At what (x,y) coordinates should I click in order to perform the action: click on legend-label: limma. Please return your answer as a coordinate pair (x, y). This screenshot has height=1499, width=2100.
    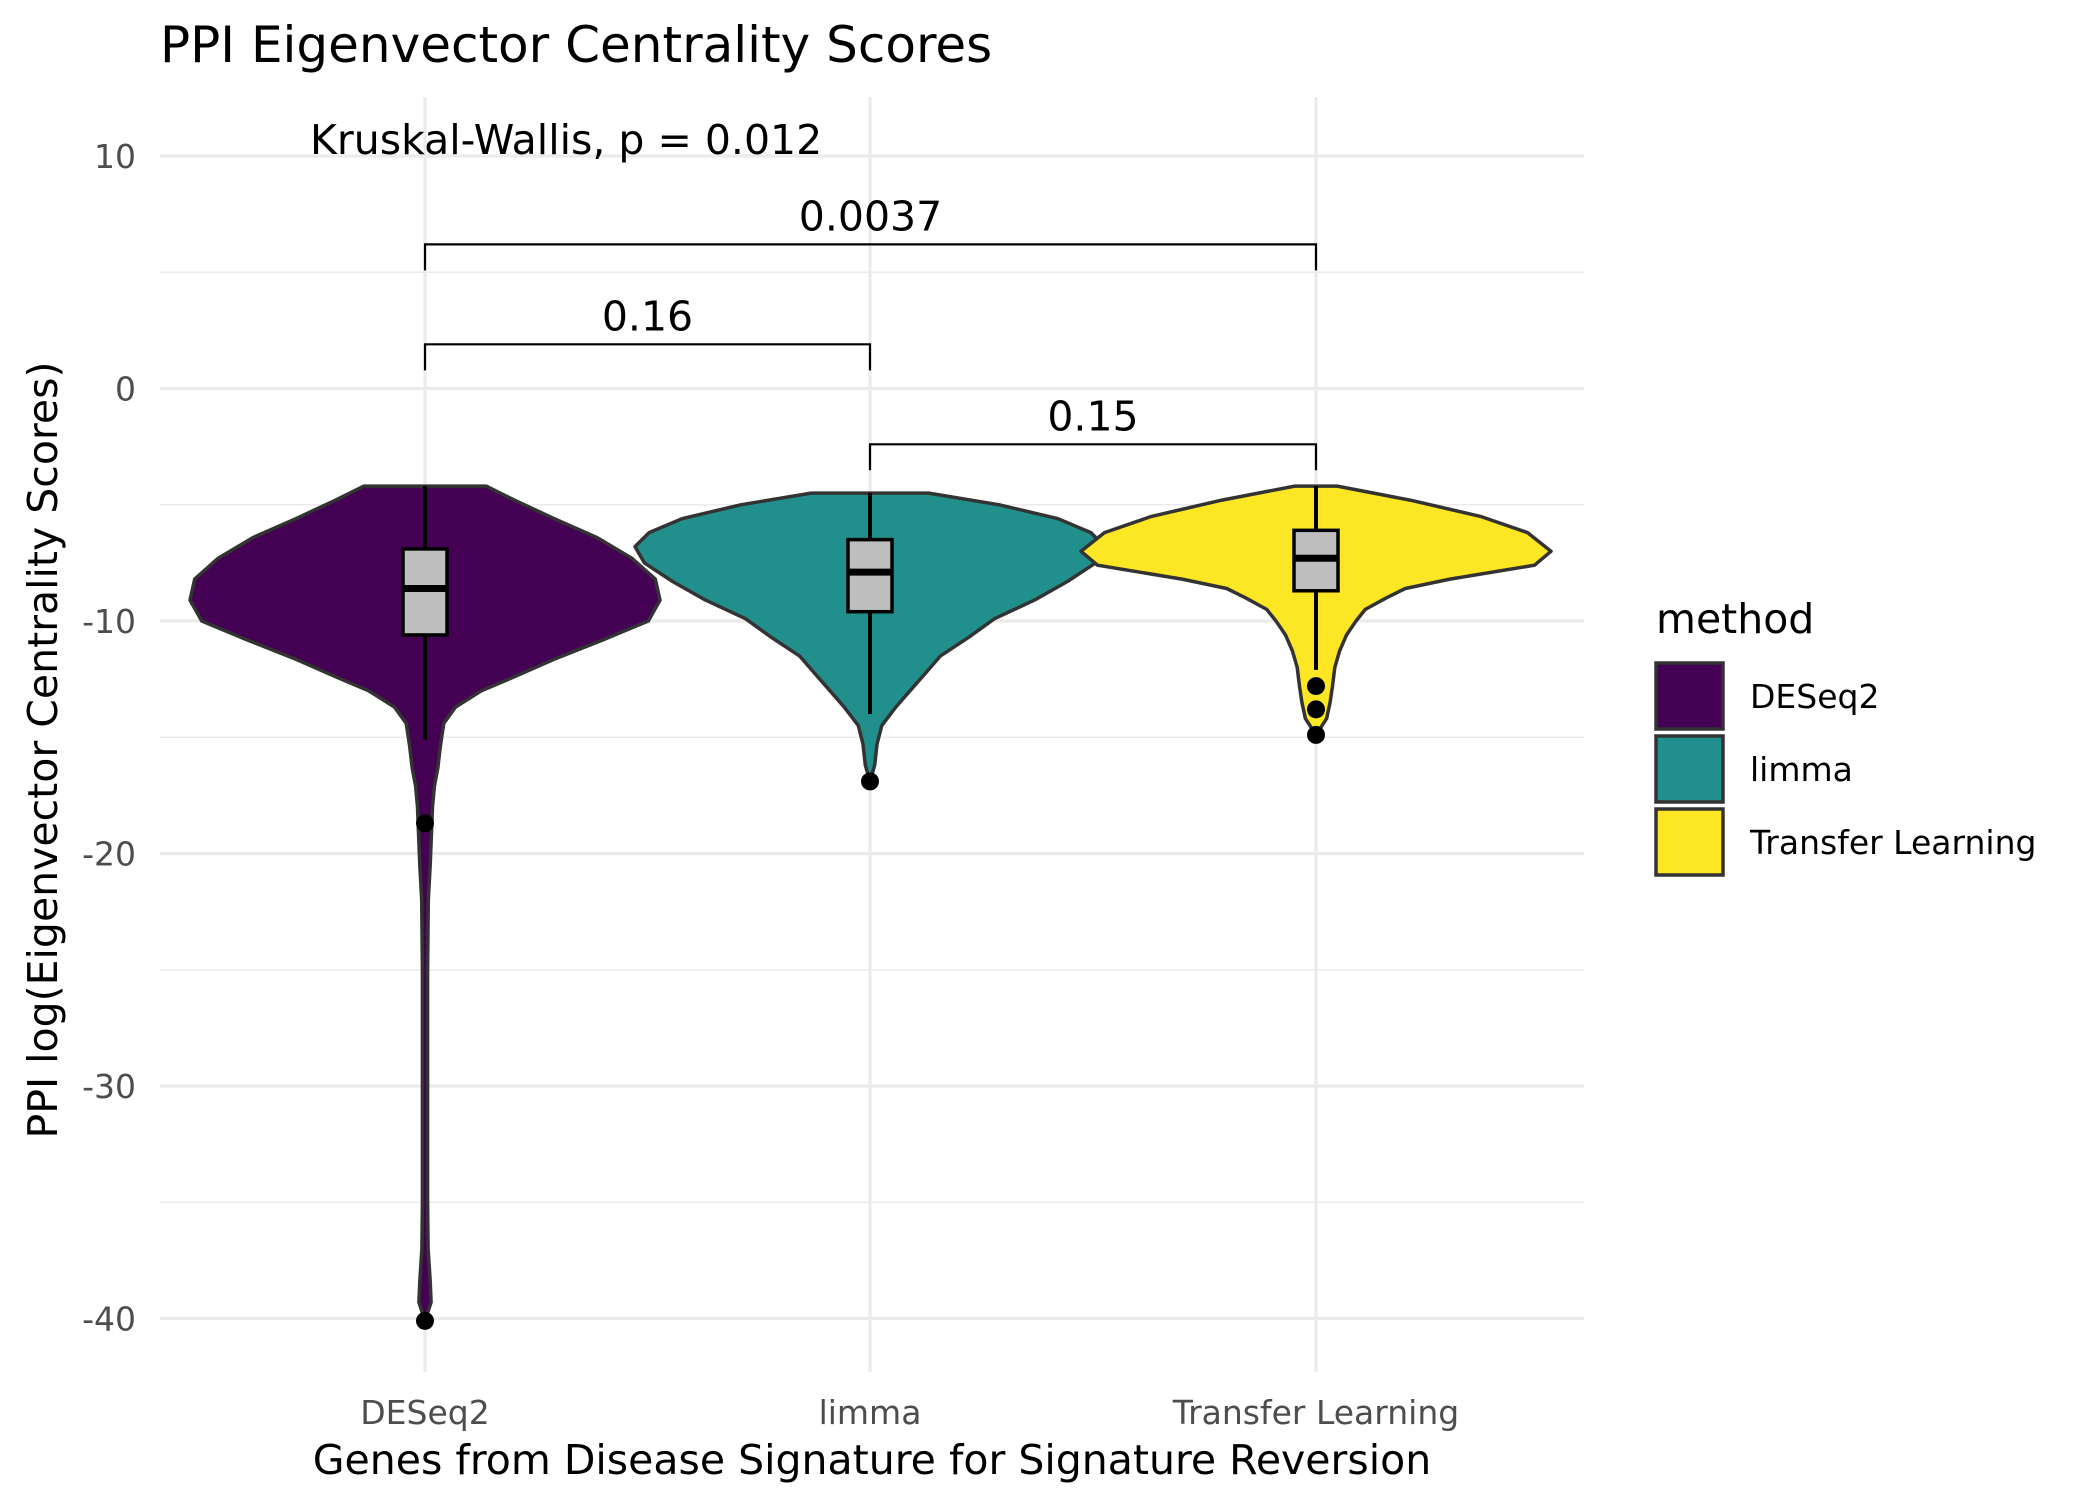
    Looking at the image, I should click on (1801, 769).